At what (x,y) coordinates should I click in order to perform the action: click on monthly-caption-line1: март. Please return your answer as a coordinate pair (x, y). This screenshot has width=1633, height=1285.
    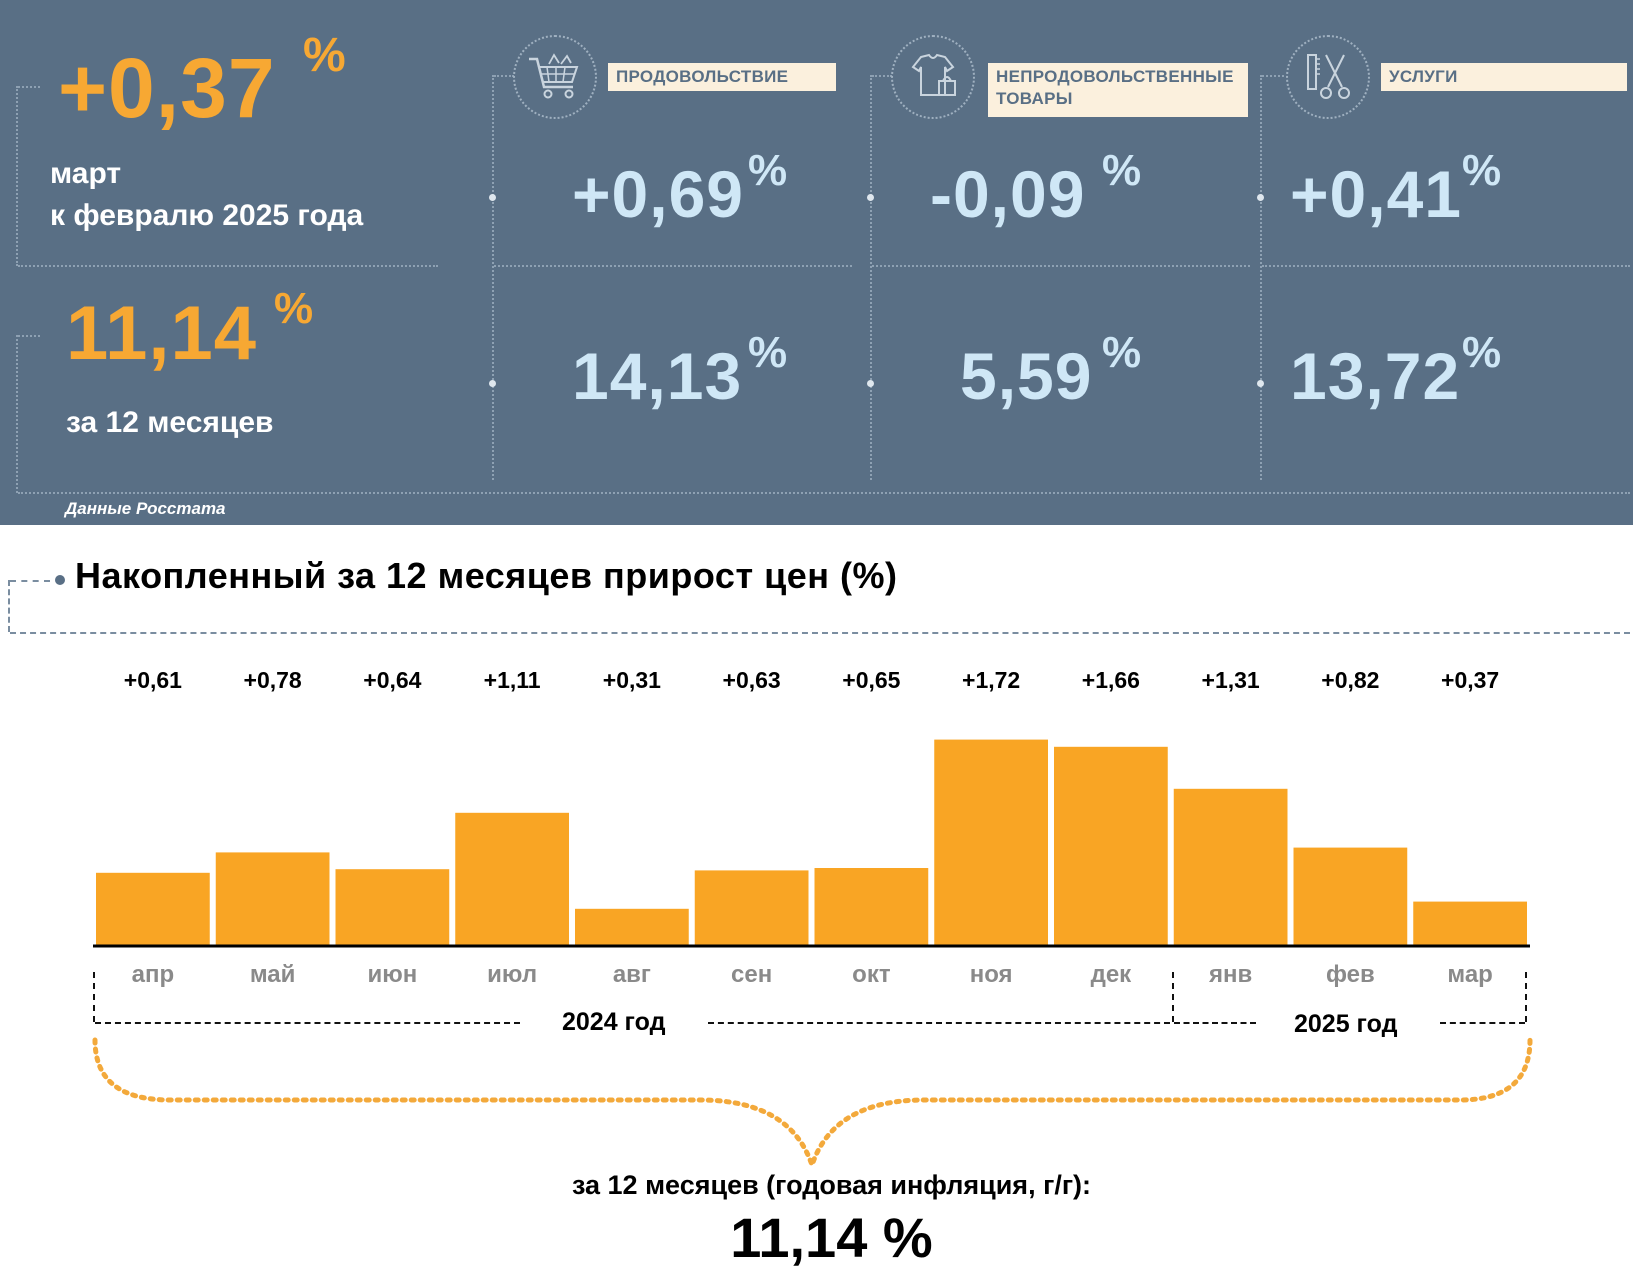
    Looking at the image, I should click on (86, 173).